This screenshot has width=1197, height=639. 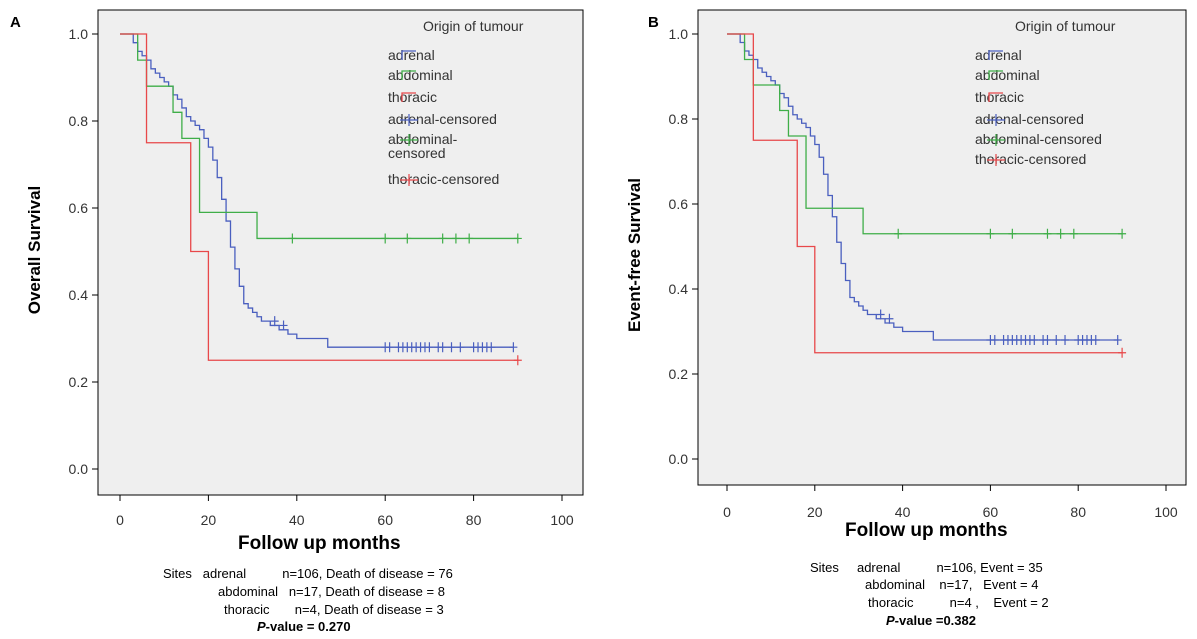 What do you see at coordinates (297, 520) in the screenshot?
I see `x-tick-label: 40` at bounding box center [297, 520].